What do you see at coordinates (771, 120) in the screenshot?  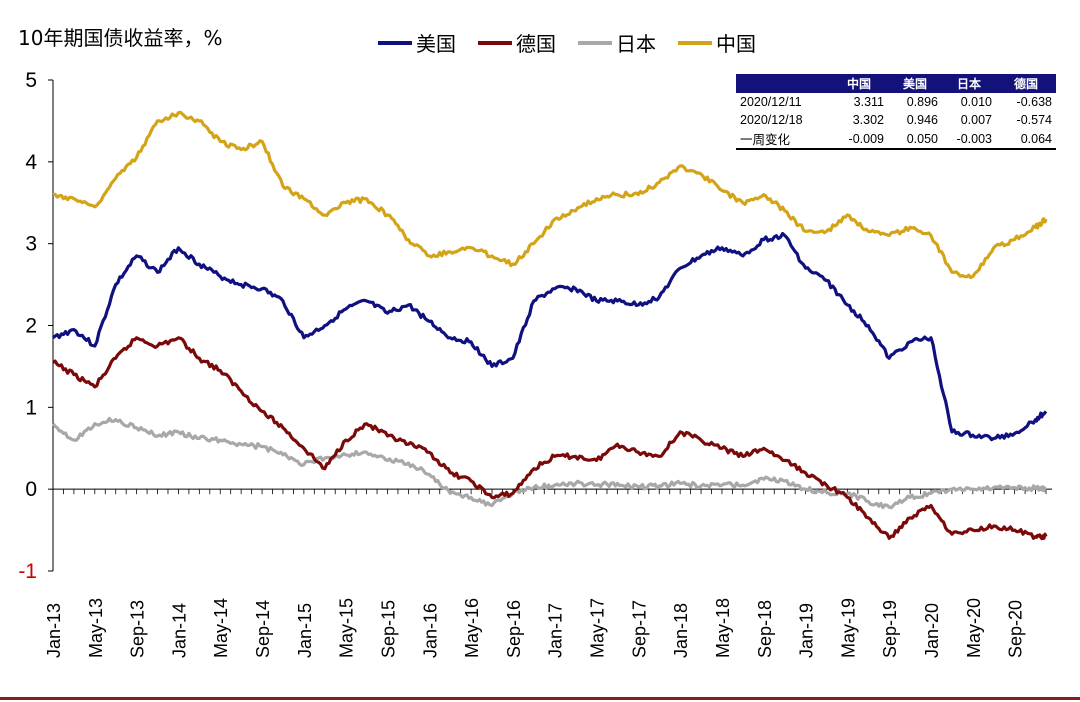 I see `table-row-label: 2020/12/18` at bounding box center [771, 120].